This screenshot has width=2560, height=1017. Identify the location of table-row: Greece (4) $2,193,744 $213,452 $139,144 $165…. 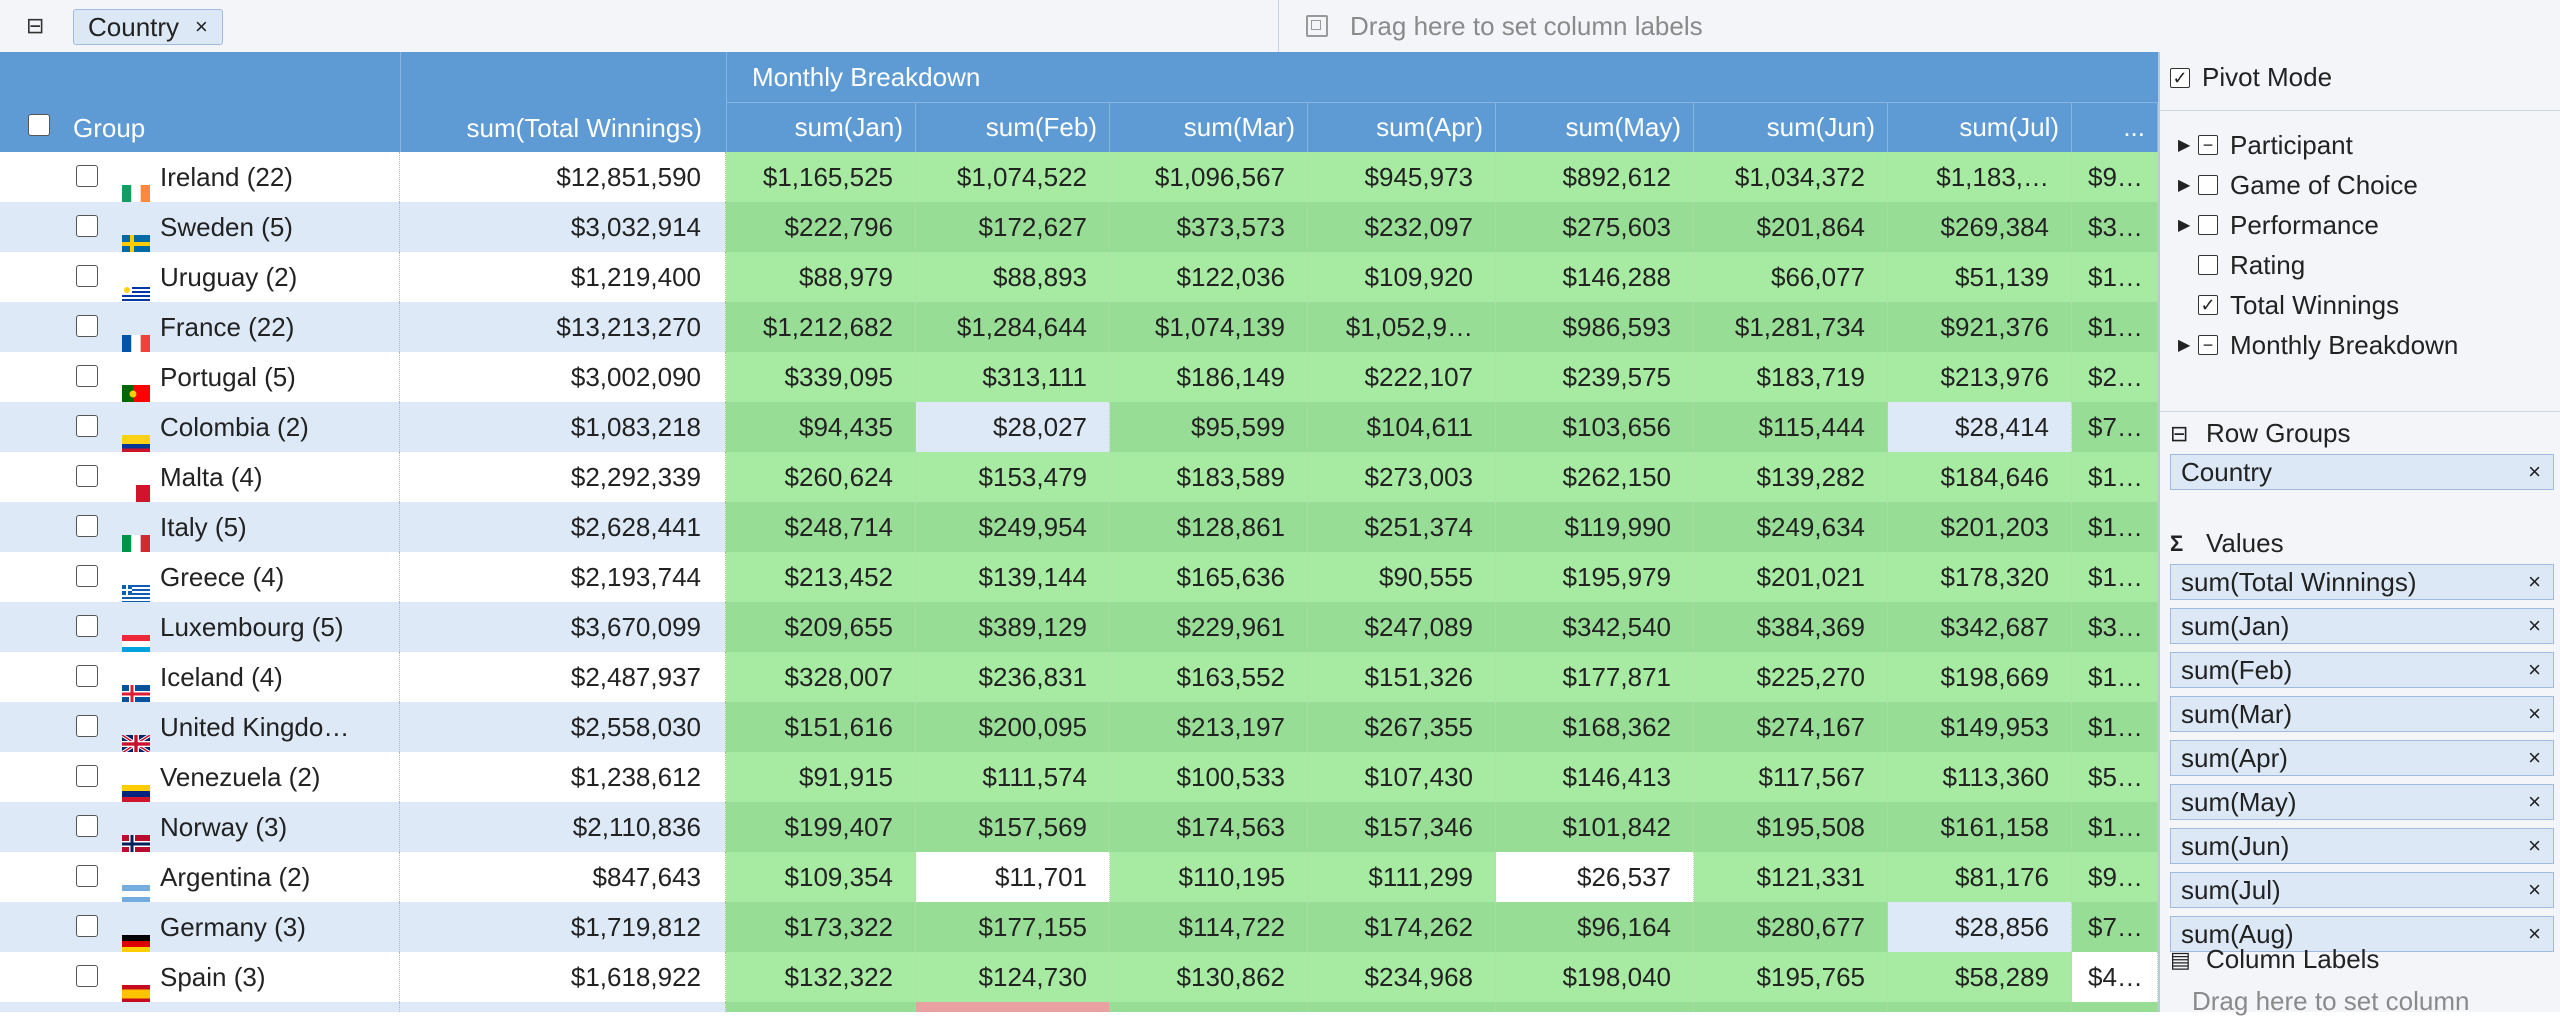
(1079, 577).